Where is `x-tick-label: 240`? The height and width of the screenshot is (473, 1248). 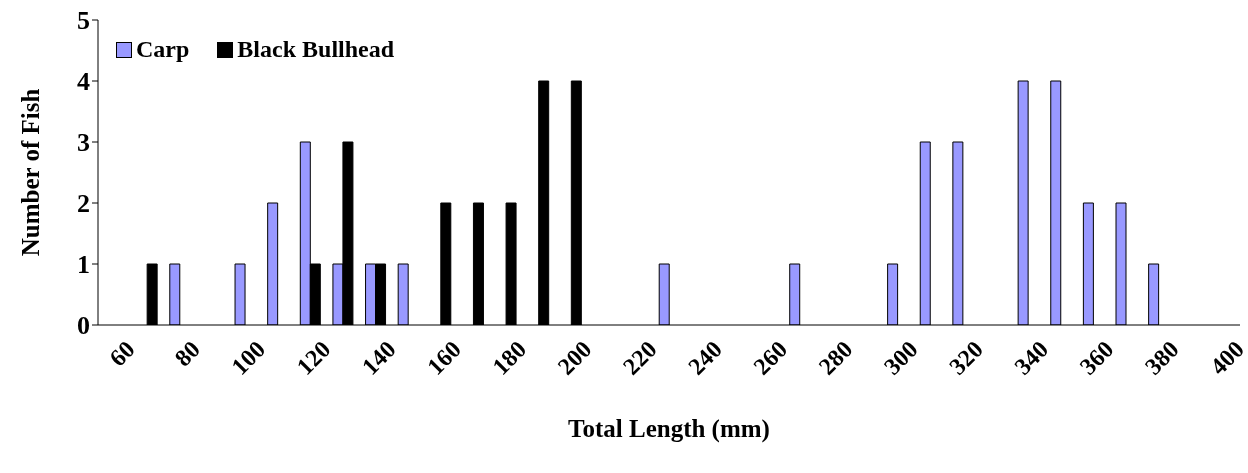 x-tick-label: 240 is located at coordinates (705, 358).